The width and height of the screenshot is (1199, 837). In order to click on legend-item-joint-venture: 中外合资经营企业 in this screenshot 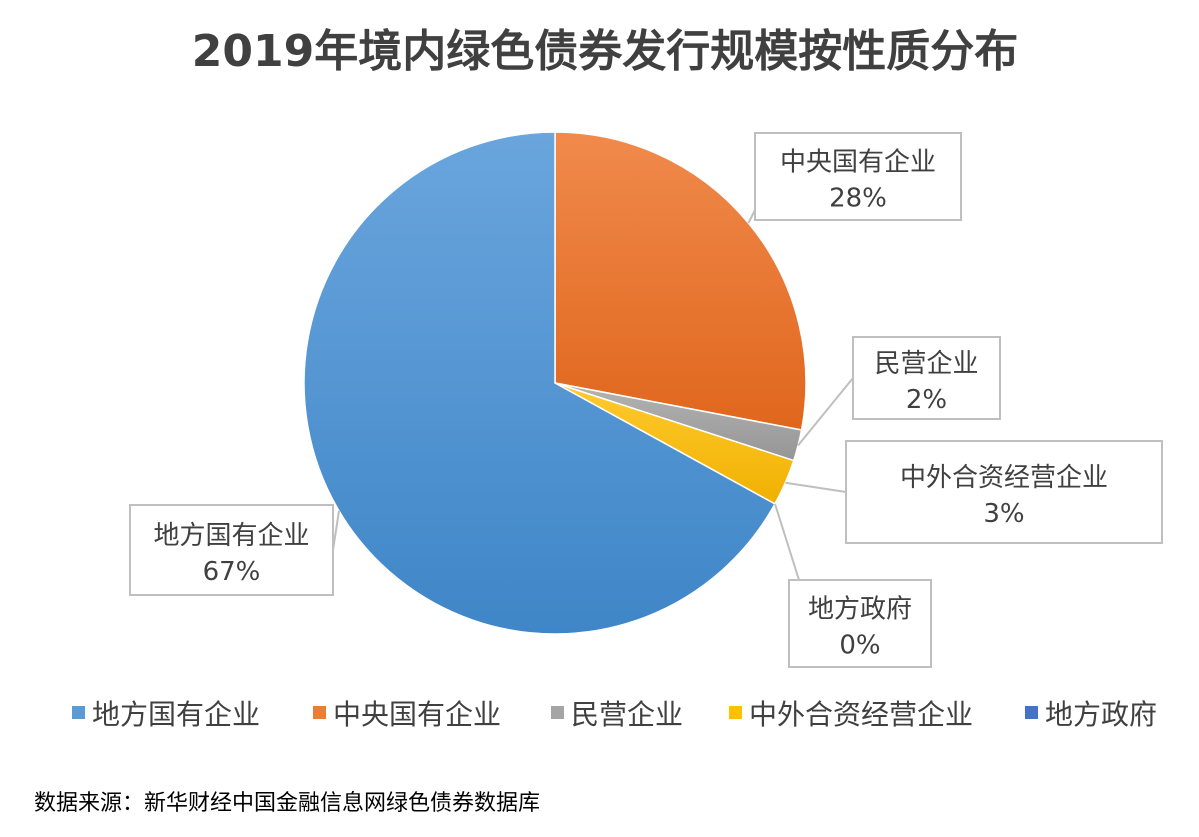, I will do `click(851, 714)`.